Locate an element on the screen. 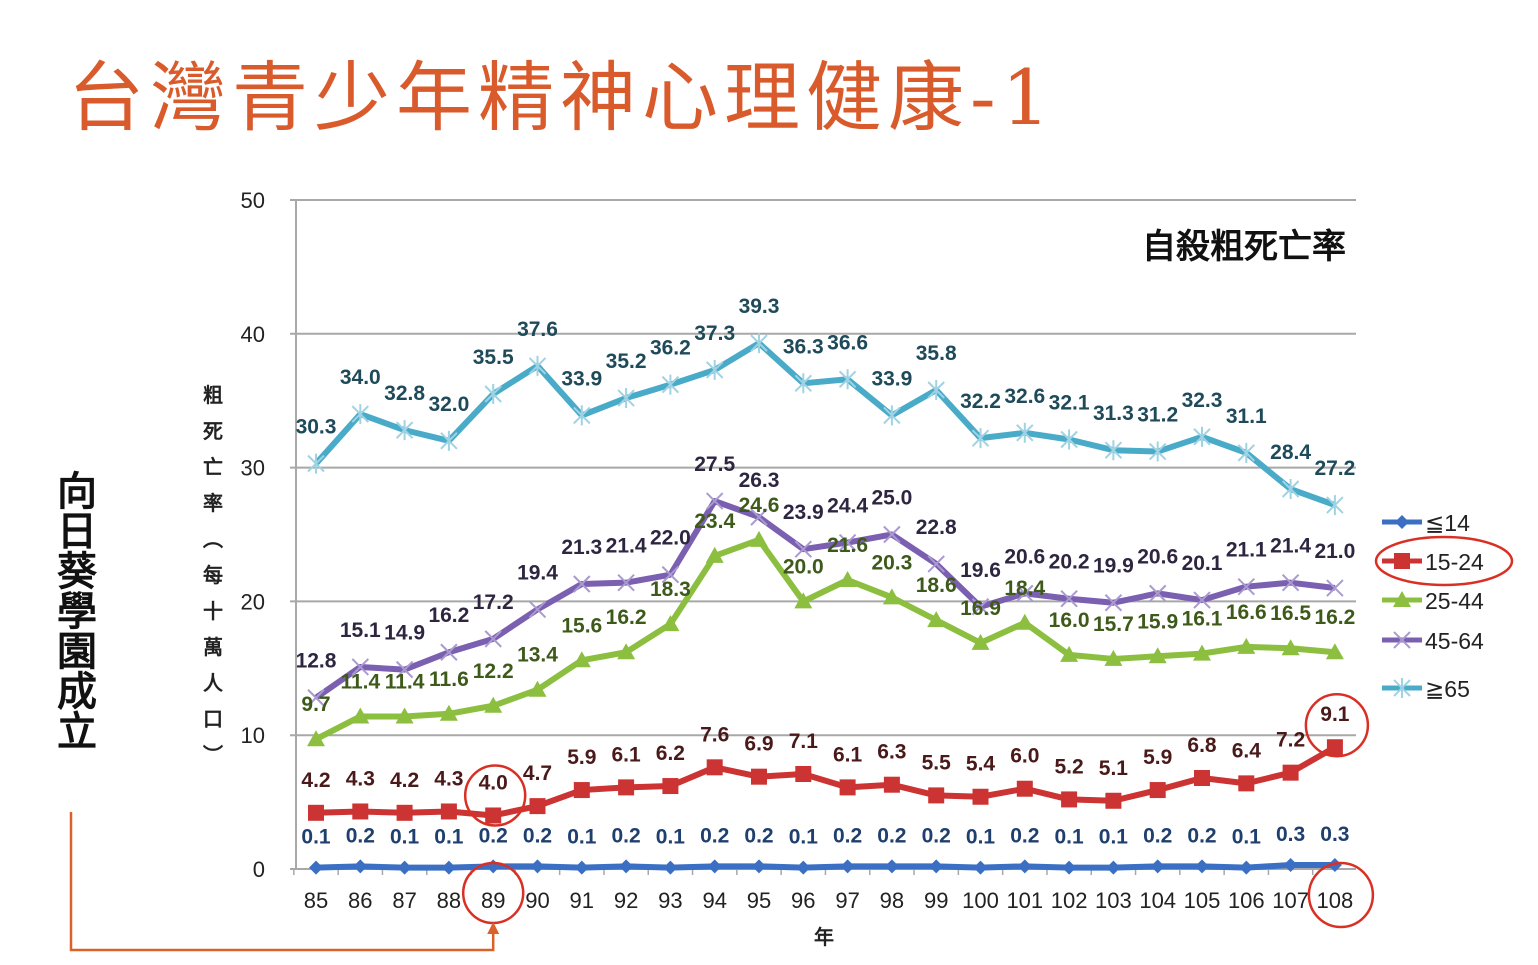 The height and width of the screenshot is (965, 1538). highlight-circle-89-value is located at coordinates (495, 795).